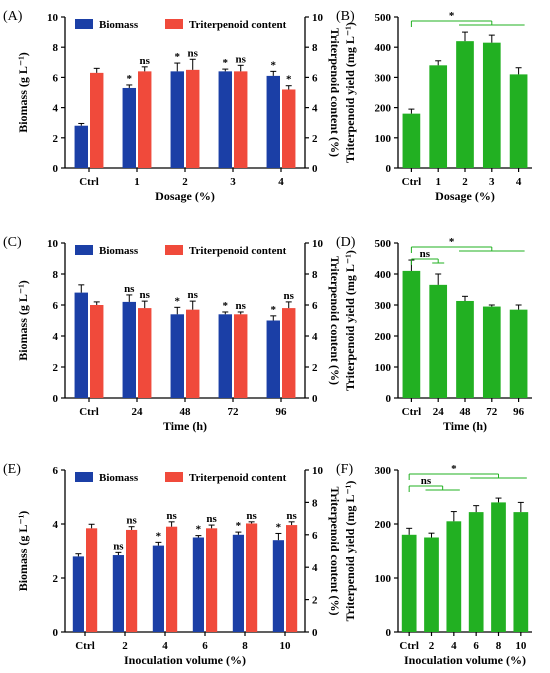 The height and width of the screenshot is (673, 550). I want to click on x-tick-label: 10, so click(286, 646).